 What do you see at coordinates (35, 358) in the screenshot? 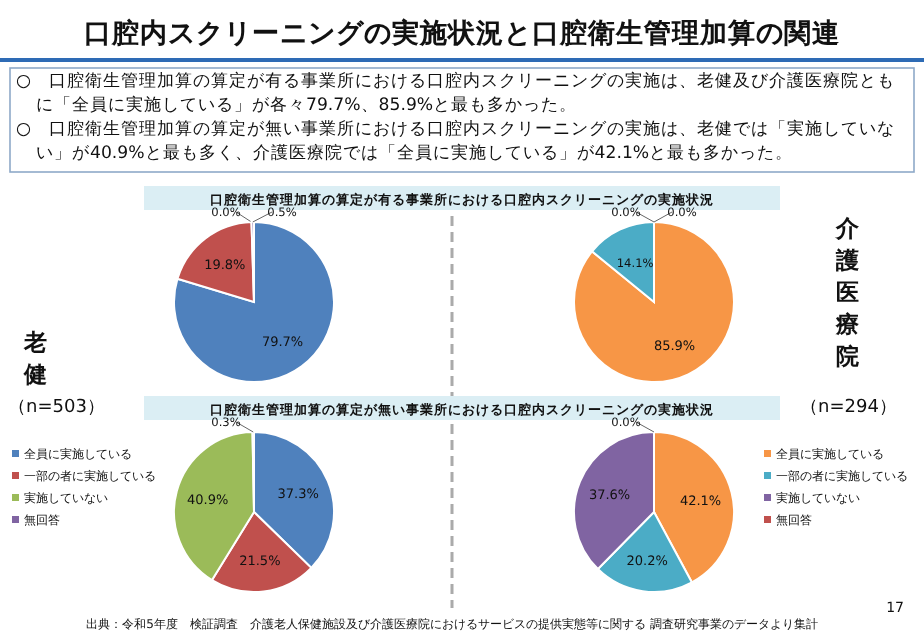
I see `text: 老健` at bounding box center [35, 358].